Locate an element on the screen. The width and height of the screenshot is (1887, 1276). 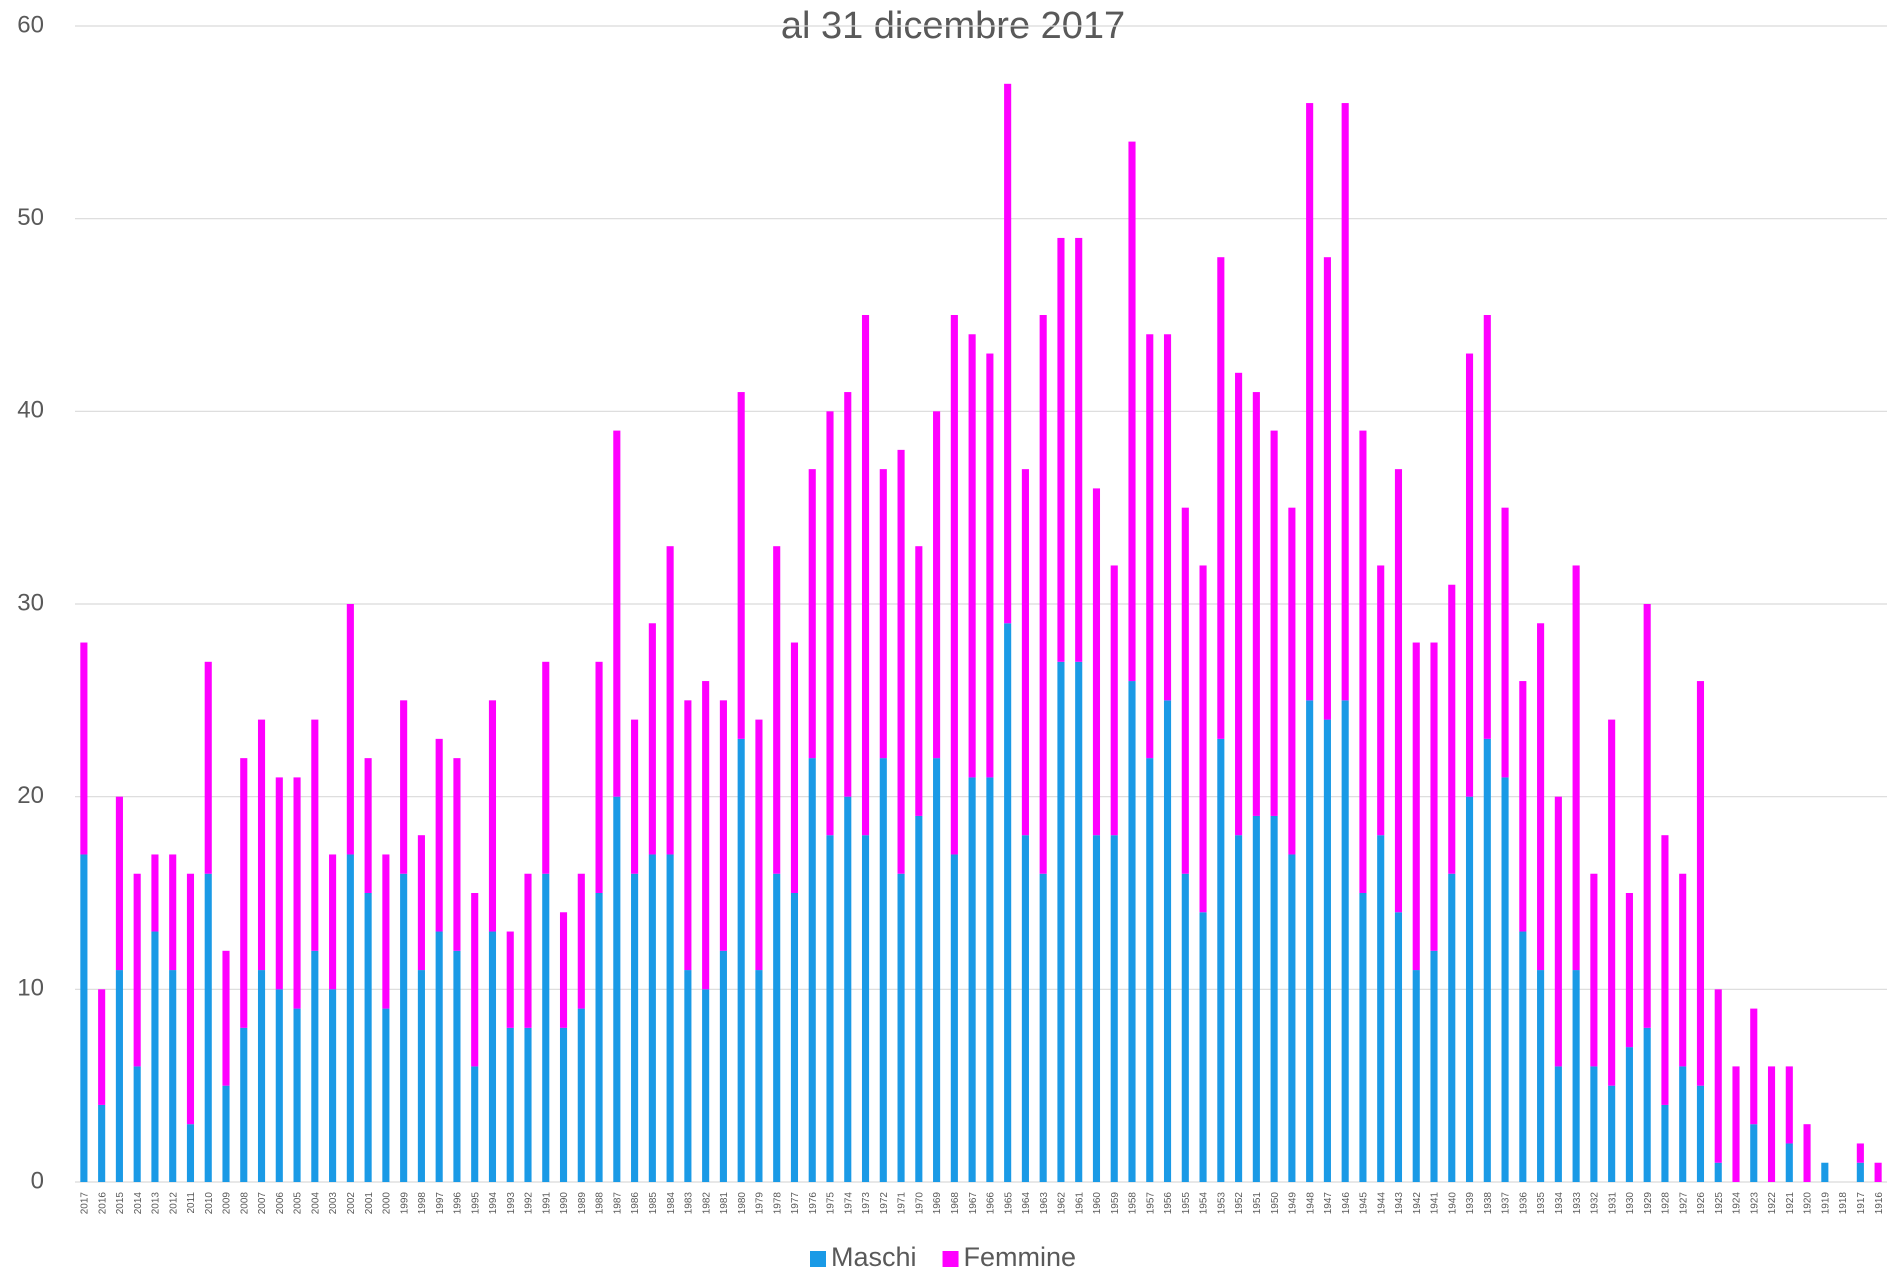
x-tick-label: 1974 is located at coordinates (848, 1203).